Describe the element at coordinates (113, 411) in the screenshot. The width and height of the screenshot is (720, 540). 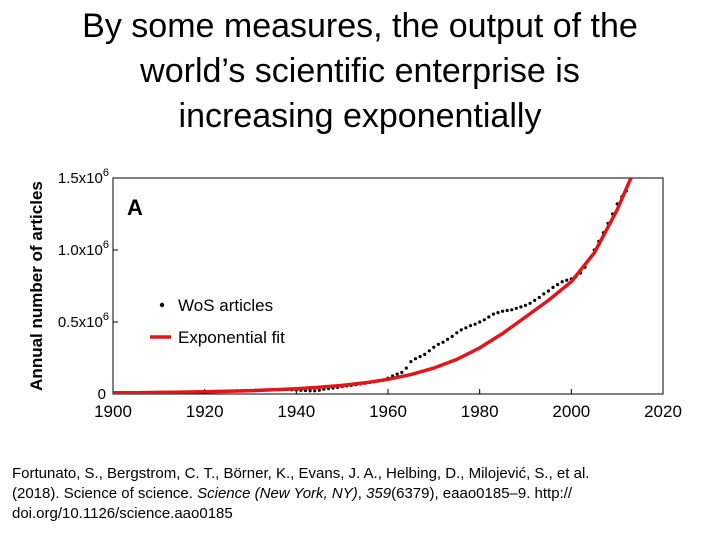
I see `x-tick-label: 1900` at that location.